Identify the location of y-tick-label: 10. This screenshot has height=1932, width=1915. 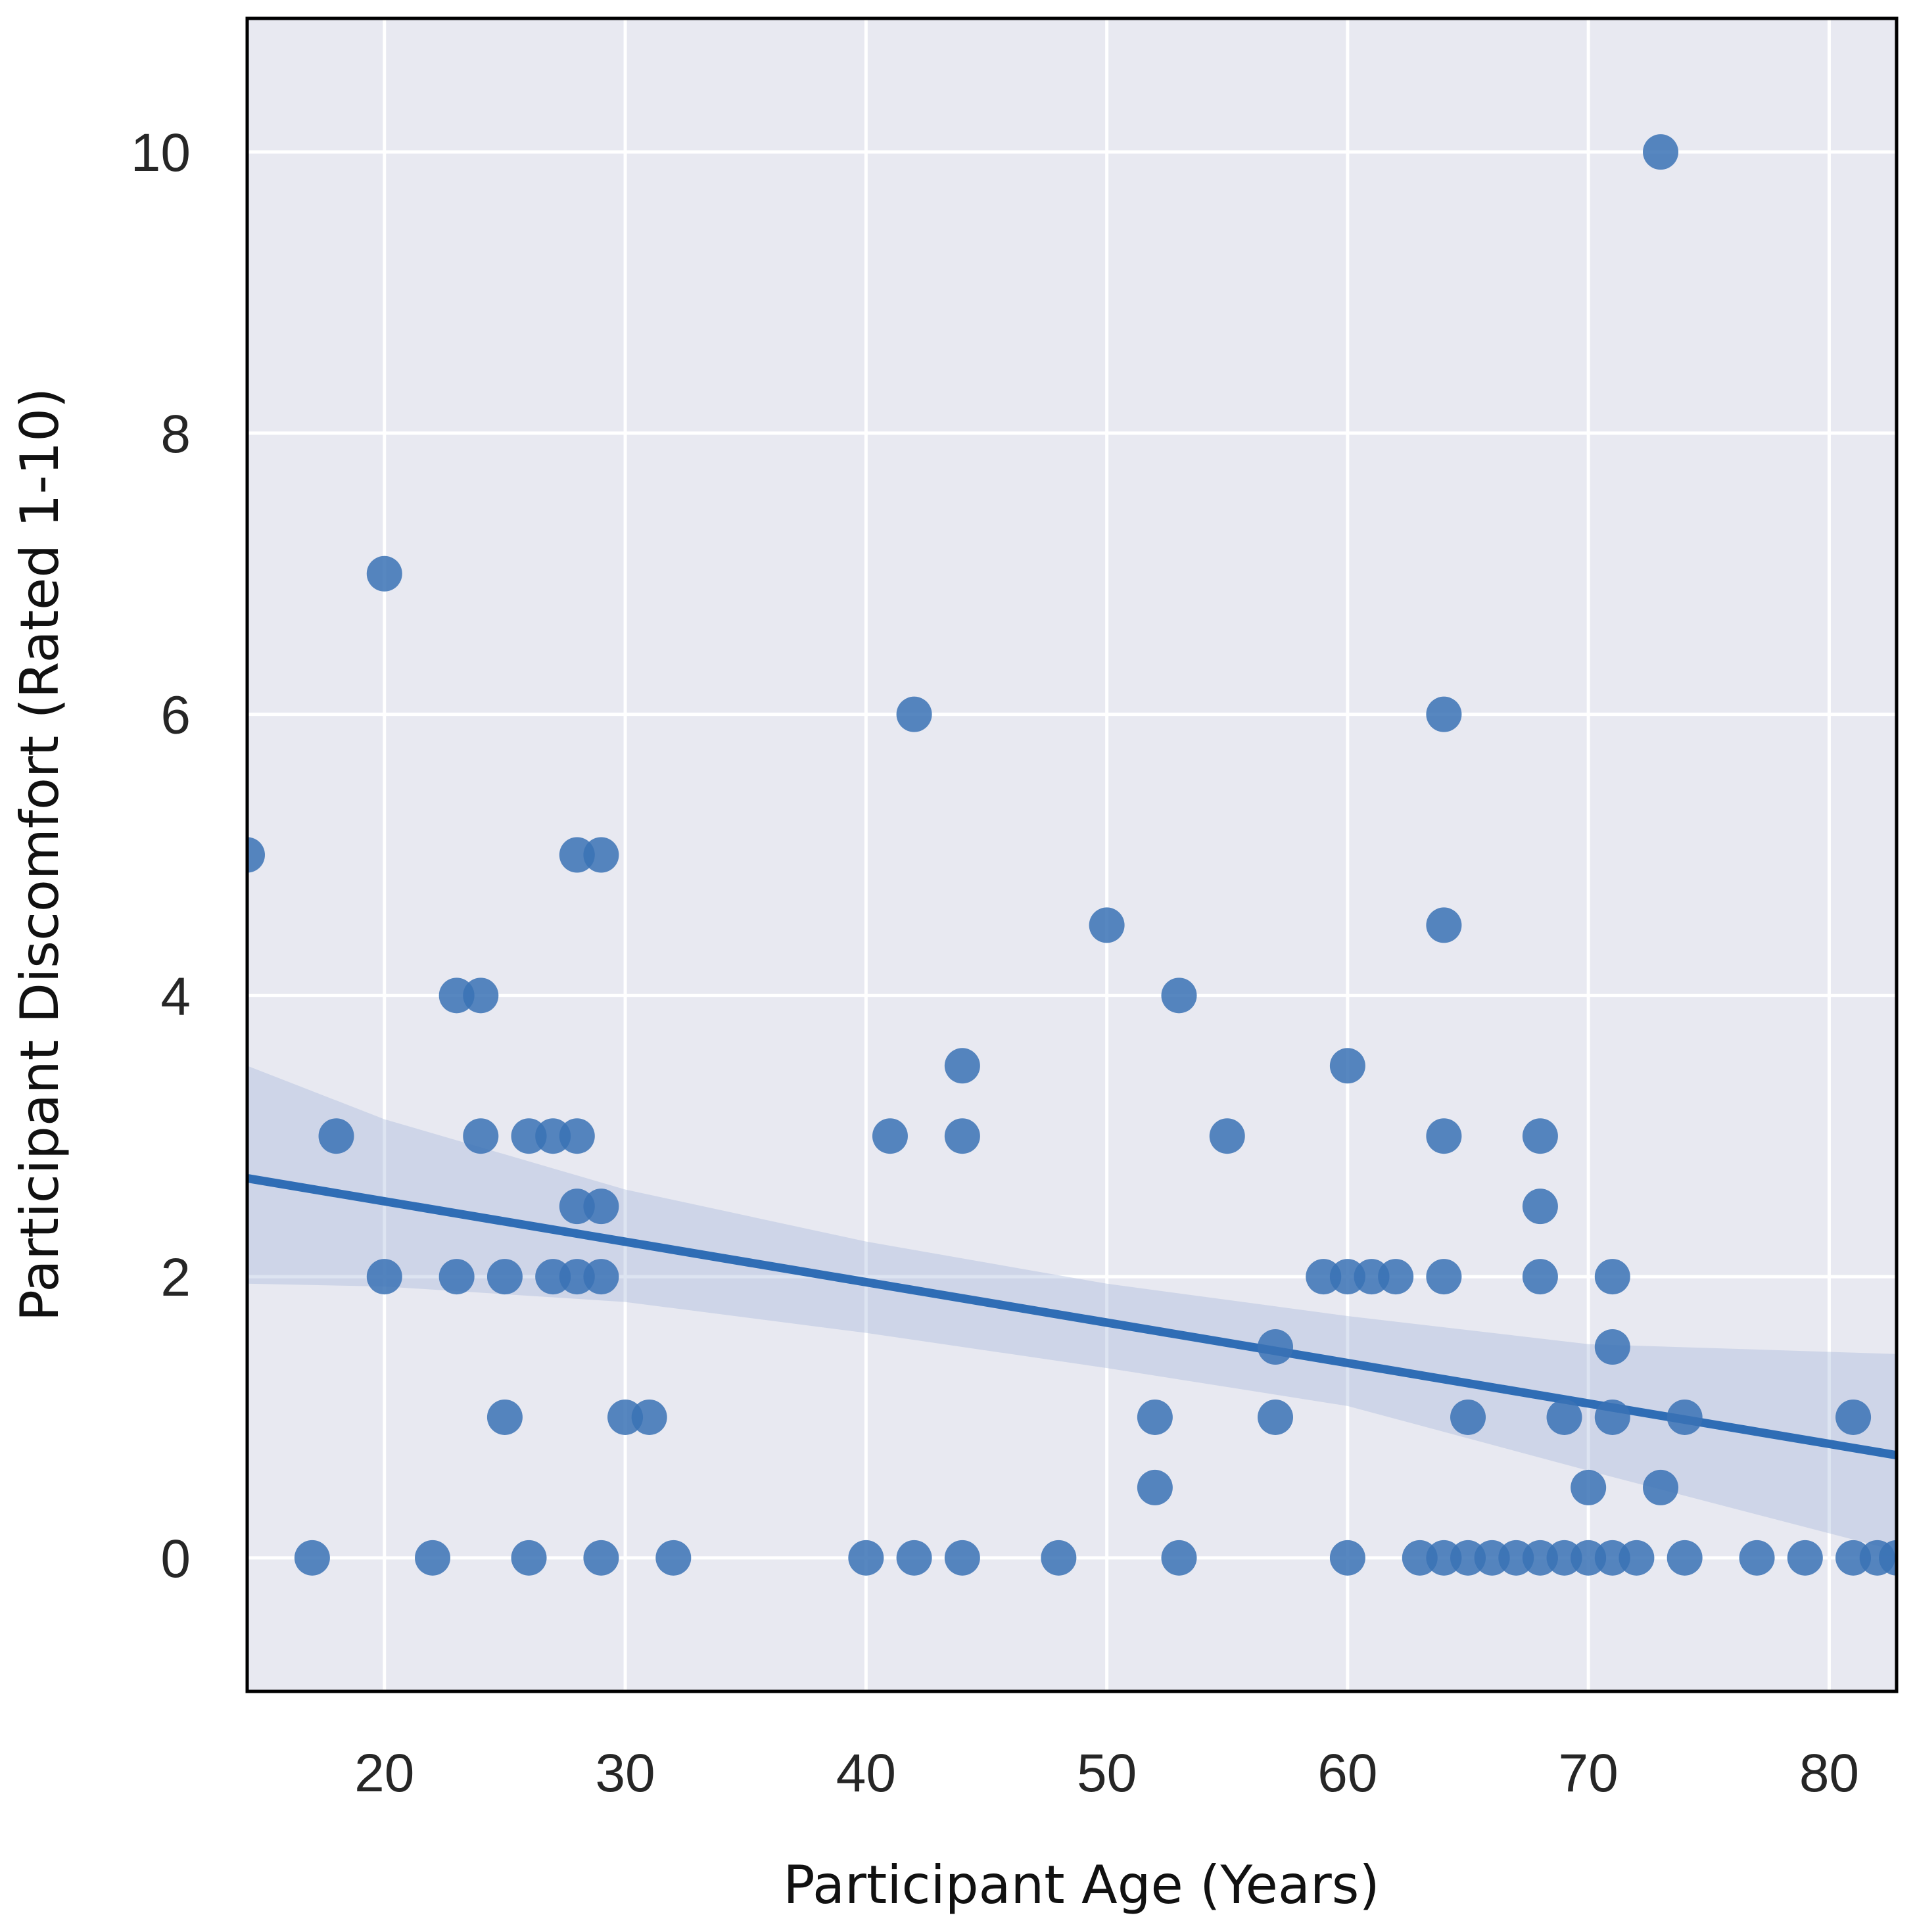
(161, 153).